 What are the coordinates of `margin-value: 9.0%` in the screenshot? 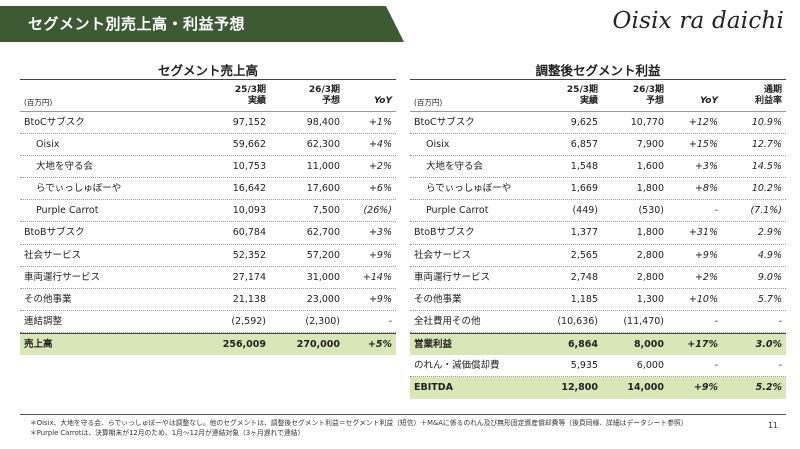 It's located at (769, 277).